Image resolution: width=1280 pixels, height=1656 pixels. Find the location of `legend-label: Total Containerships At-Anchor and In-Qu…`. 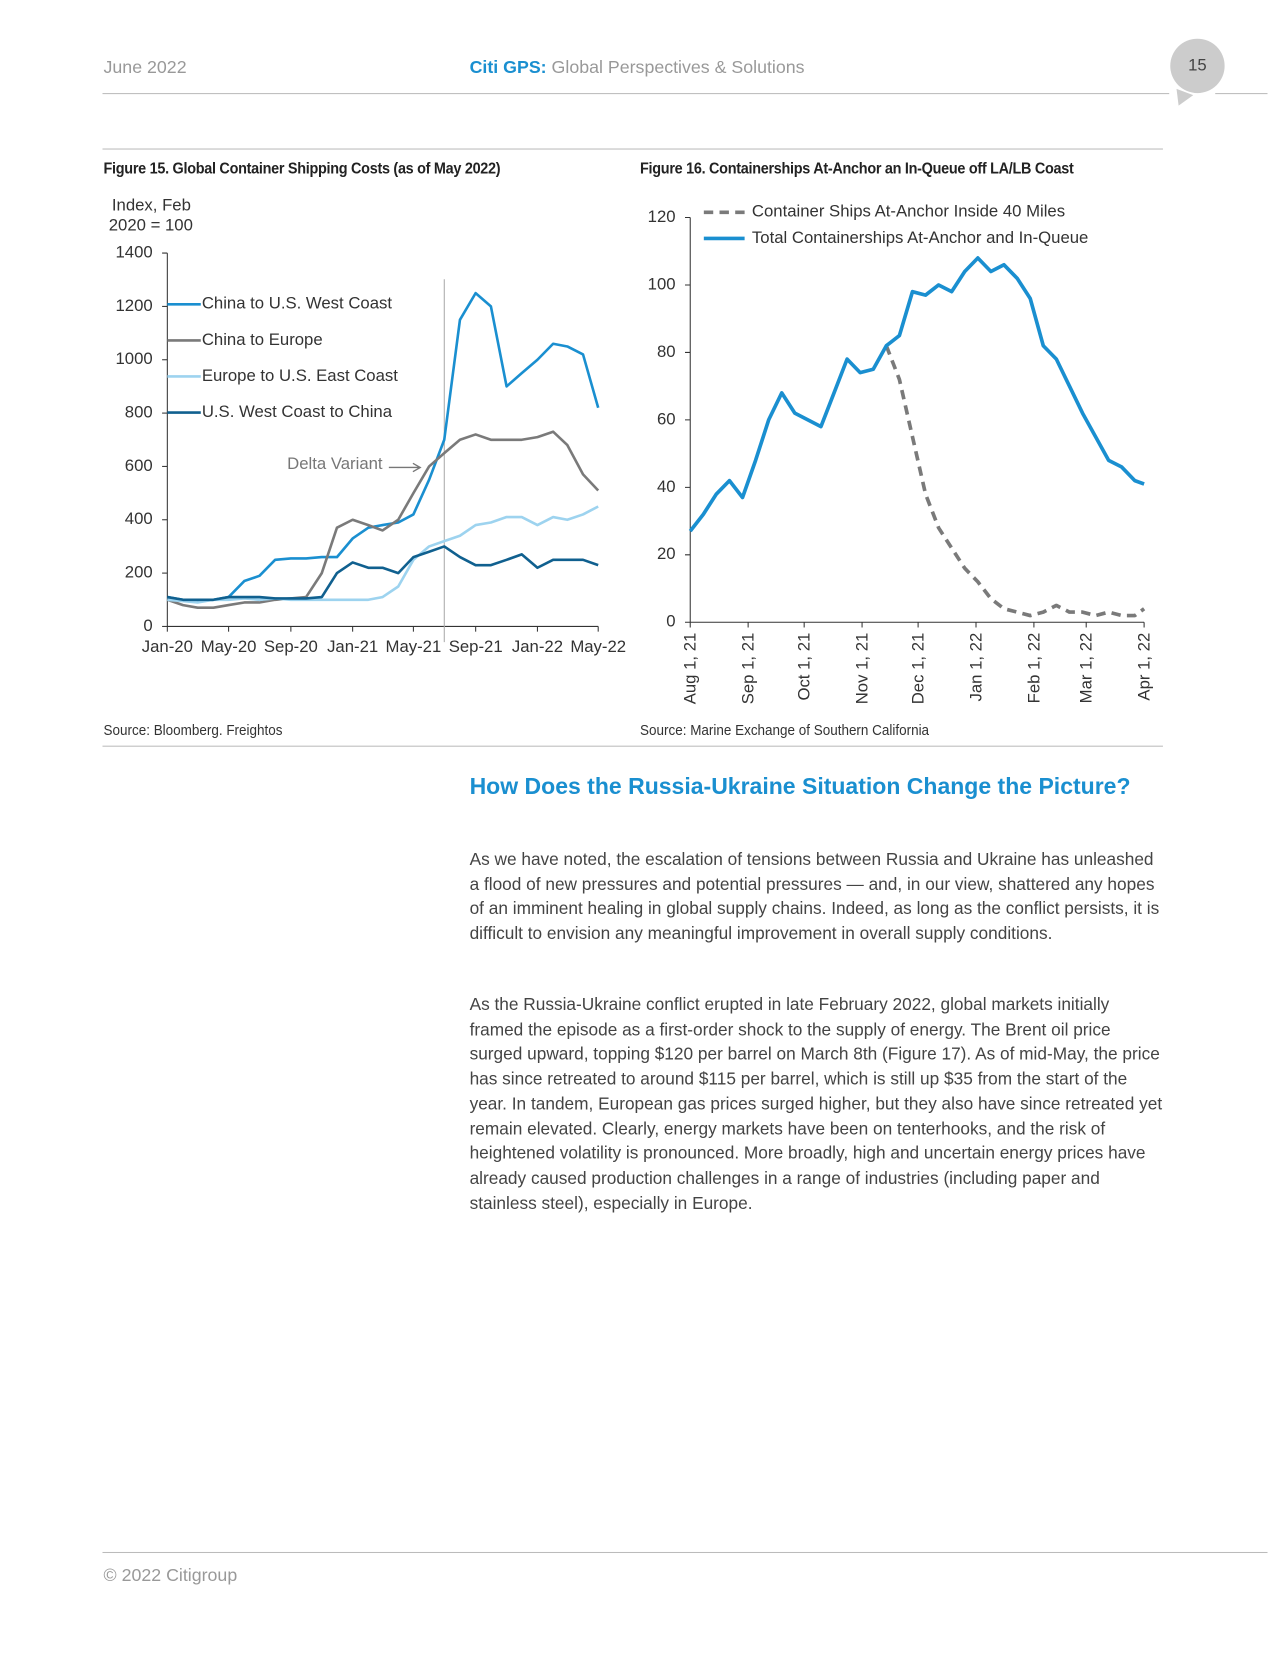

legend-label: Total Containerships At-Anchor and In-Qu… is located at coordinates (920, 237).